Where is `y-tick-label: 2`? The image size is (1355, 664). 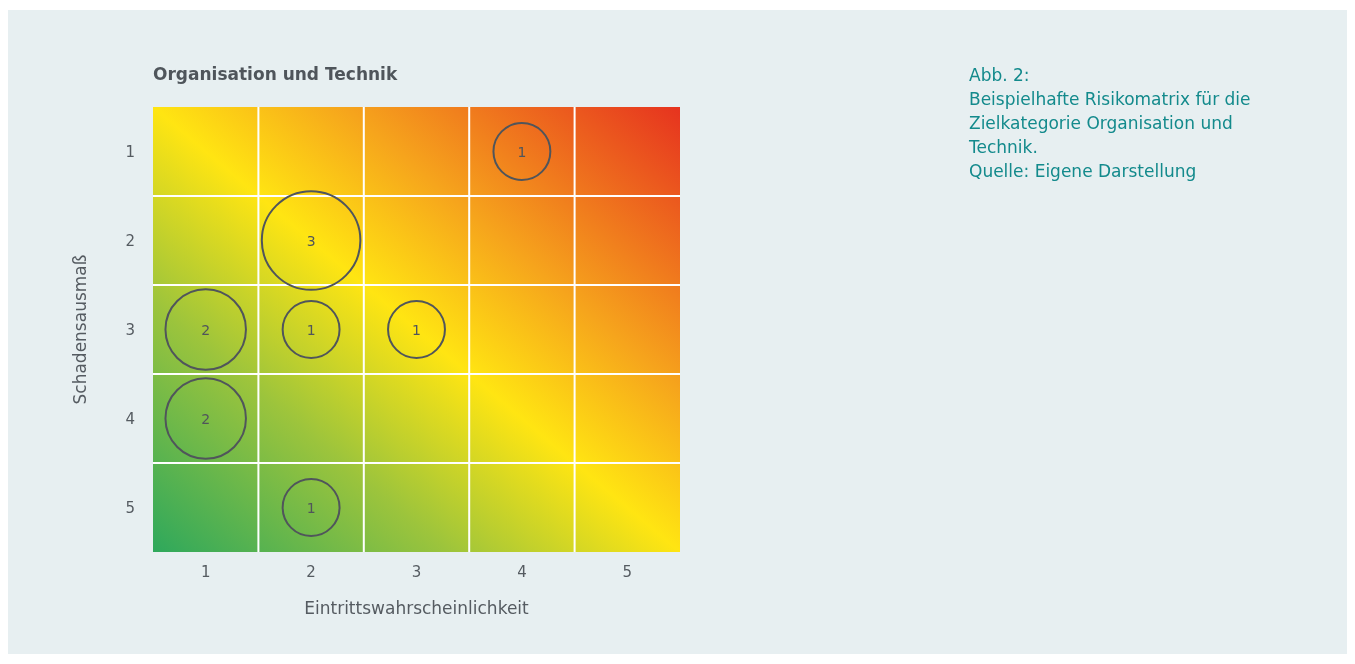 y-tick-label: 2 is located at coordinates (130, 240).